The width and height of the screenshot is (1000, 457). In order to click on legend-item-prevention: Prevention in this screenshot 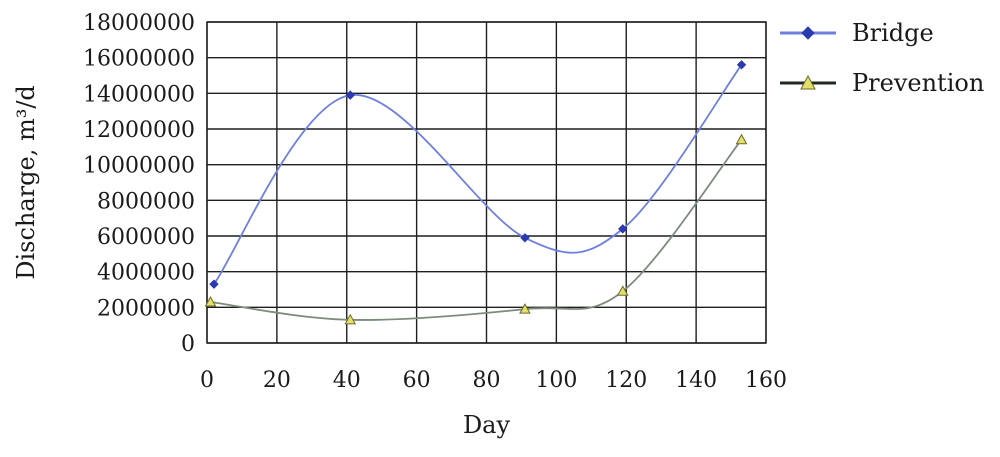, I will do `click(882, 83)`.